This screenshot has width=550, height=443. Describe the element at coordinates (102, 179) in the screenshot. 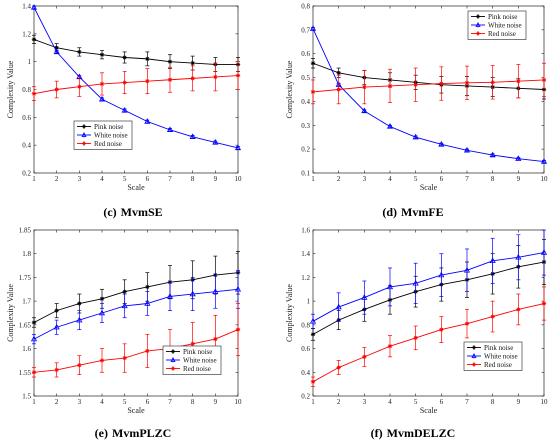

I see `x-tick-label: 4` at that location.